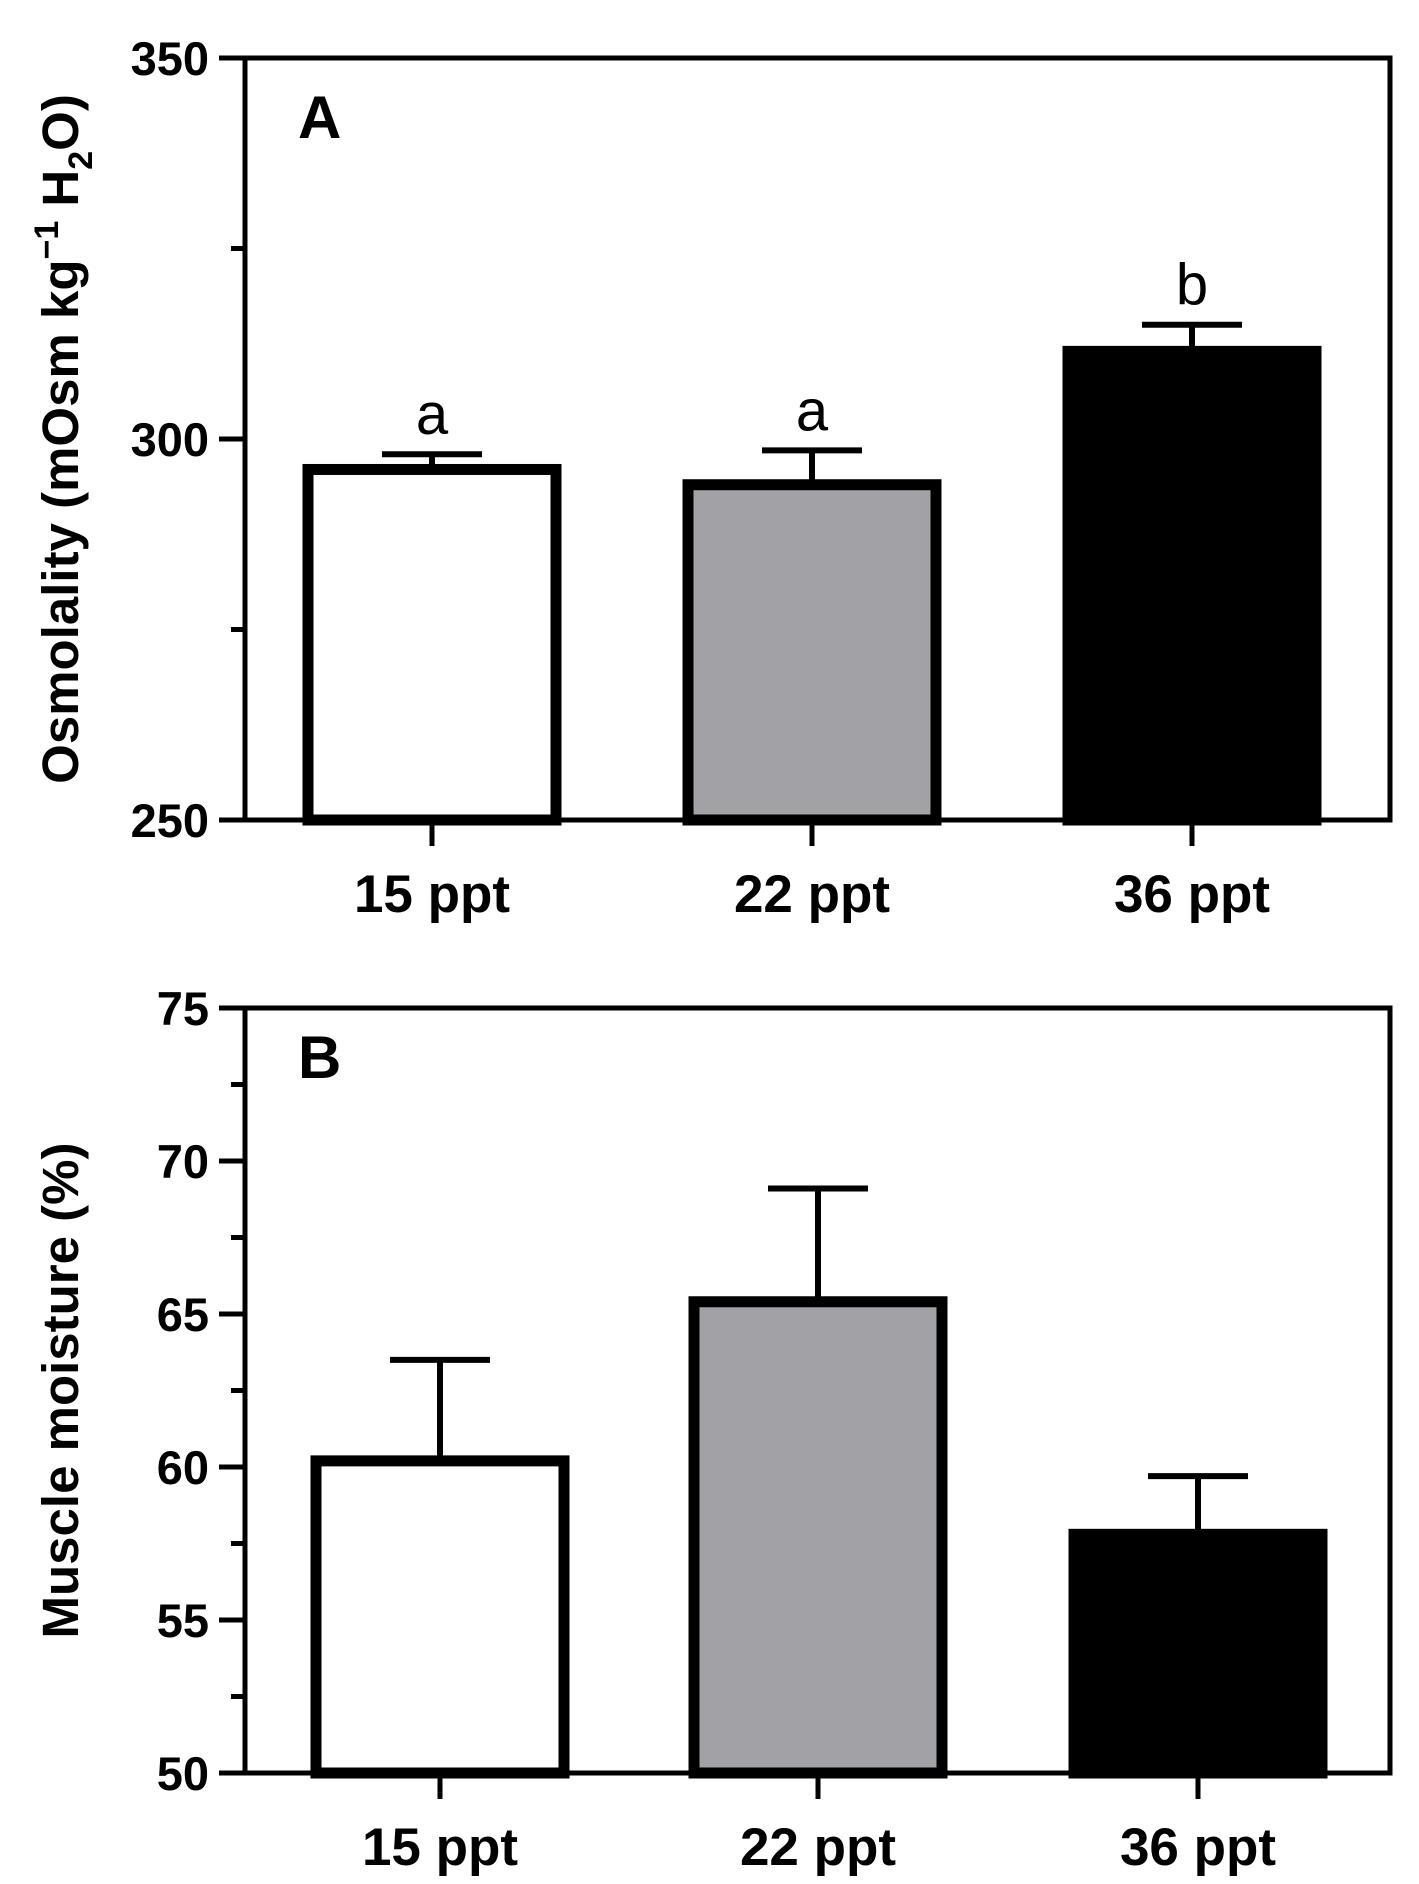 The height and width of the screenshot is (1884, 1419). Describe the element at coordinates (170, 820) in the screenshot. I see `y-tick-label: 250` at that location.